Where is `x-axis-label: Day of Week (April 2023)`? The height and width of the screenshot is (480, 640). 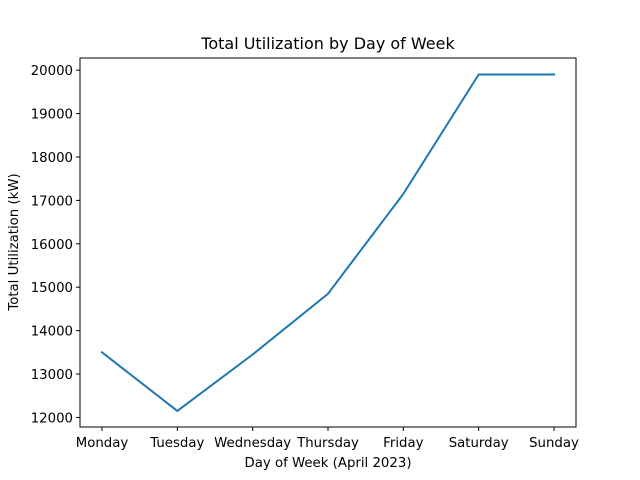
x-axis-label: Day of Week (April 2023) is located at coordinates (327, 463).